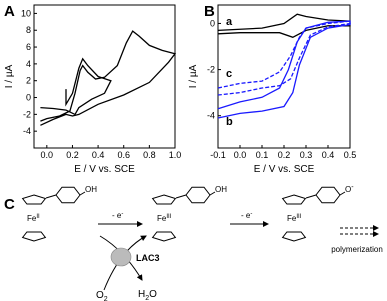 Image resolution: width=387 pixels, height=301 pixels. I want to click on reactant-label: O2, so click(102, 295).